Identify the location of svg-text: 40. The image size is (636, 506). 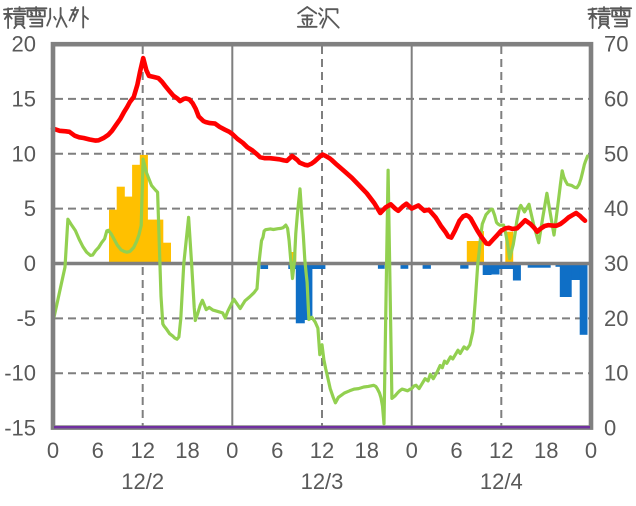
(616, 208).